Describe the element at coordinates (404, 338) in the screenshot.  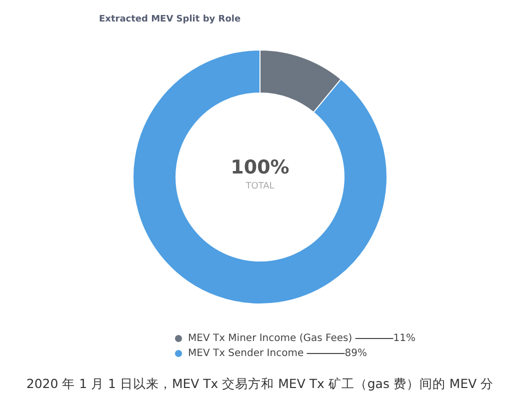
I see `data-label: 11%` at that location.